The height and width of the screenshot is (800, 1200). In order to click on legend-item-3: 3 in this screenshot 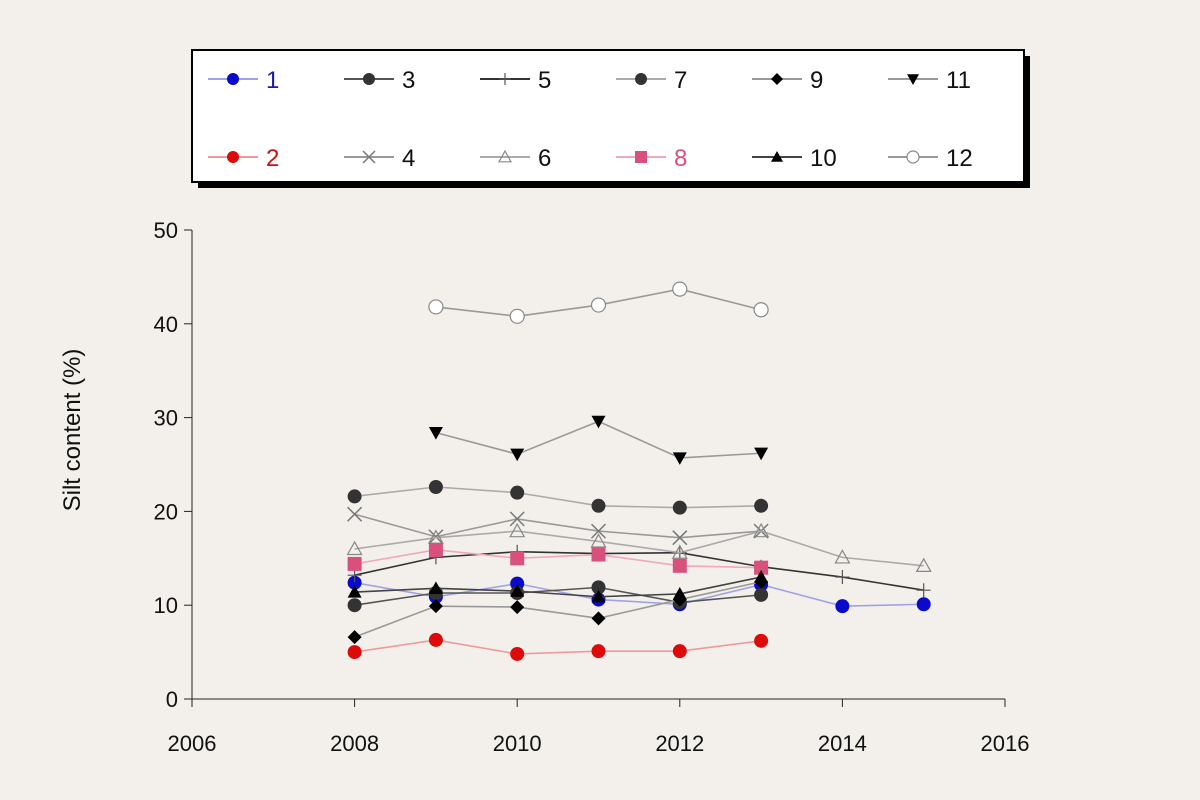, I will do `click(379, 80)`.